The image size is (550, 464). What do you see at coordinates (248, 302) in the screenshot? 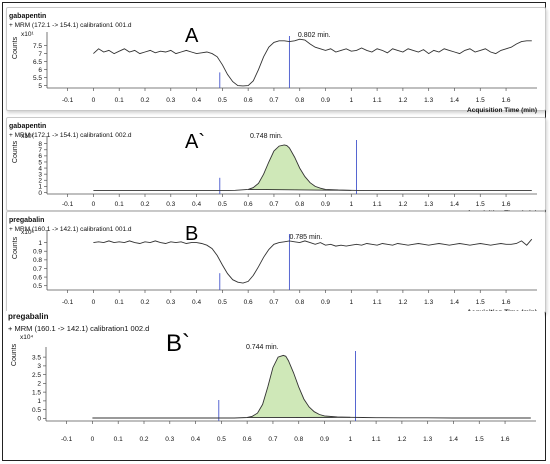
I see `x-tick-label: 0.6` at bounding box center [248, 302].